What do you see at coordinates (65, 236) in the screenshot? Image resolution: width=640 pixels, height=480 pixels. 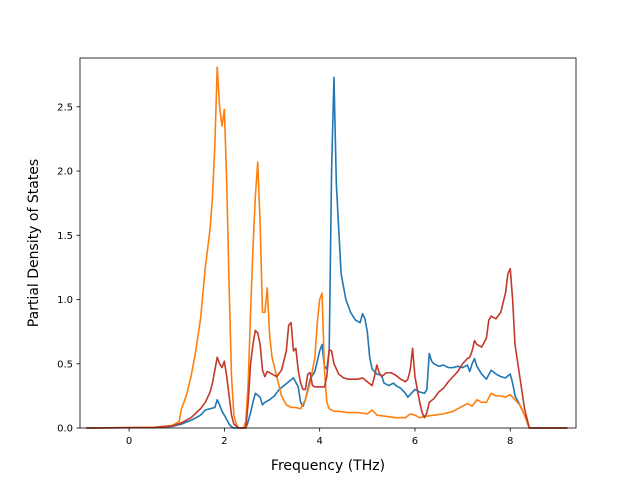 I see `y-tick-label: 1.5` at bounding box center [65, 236].